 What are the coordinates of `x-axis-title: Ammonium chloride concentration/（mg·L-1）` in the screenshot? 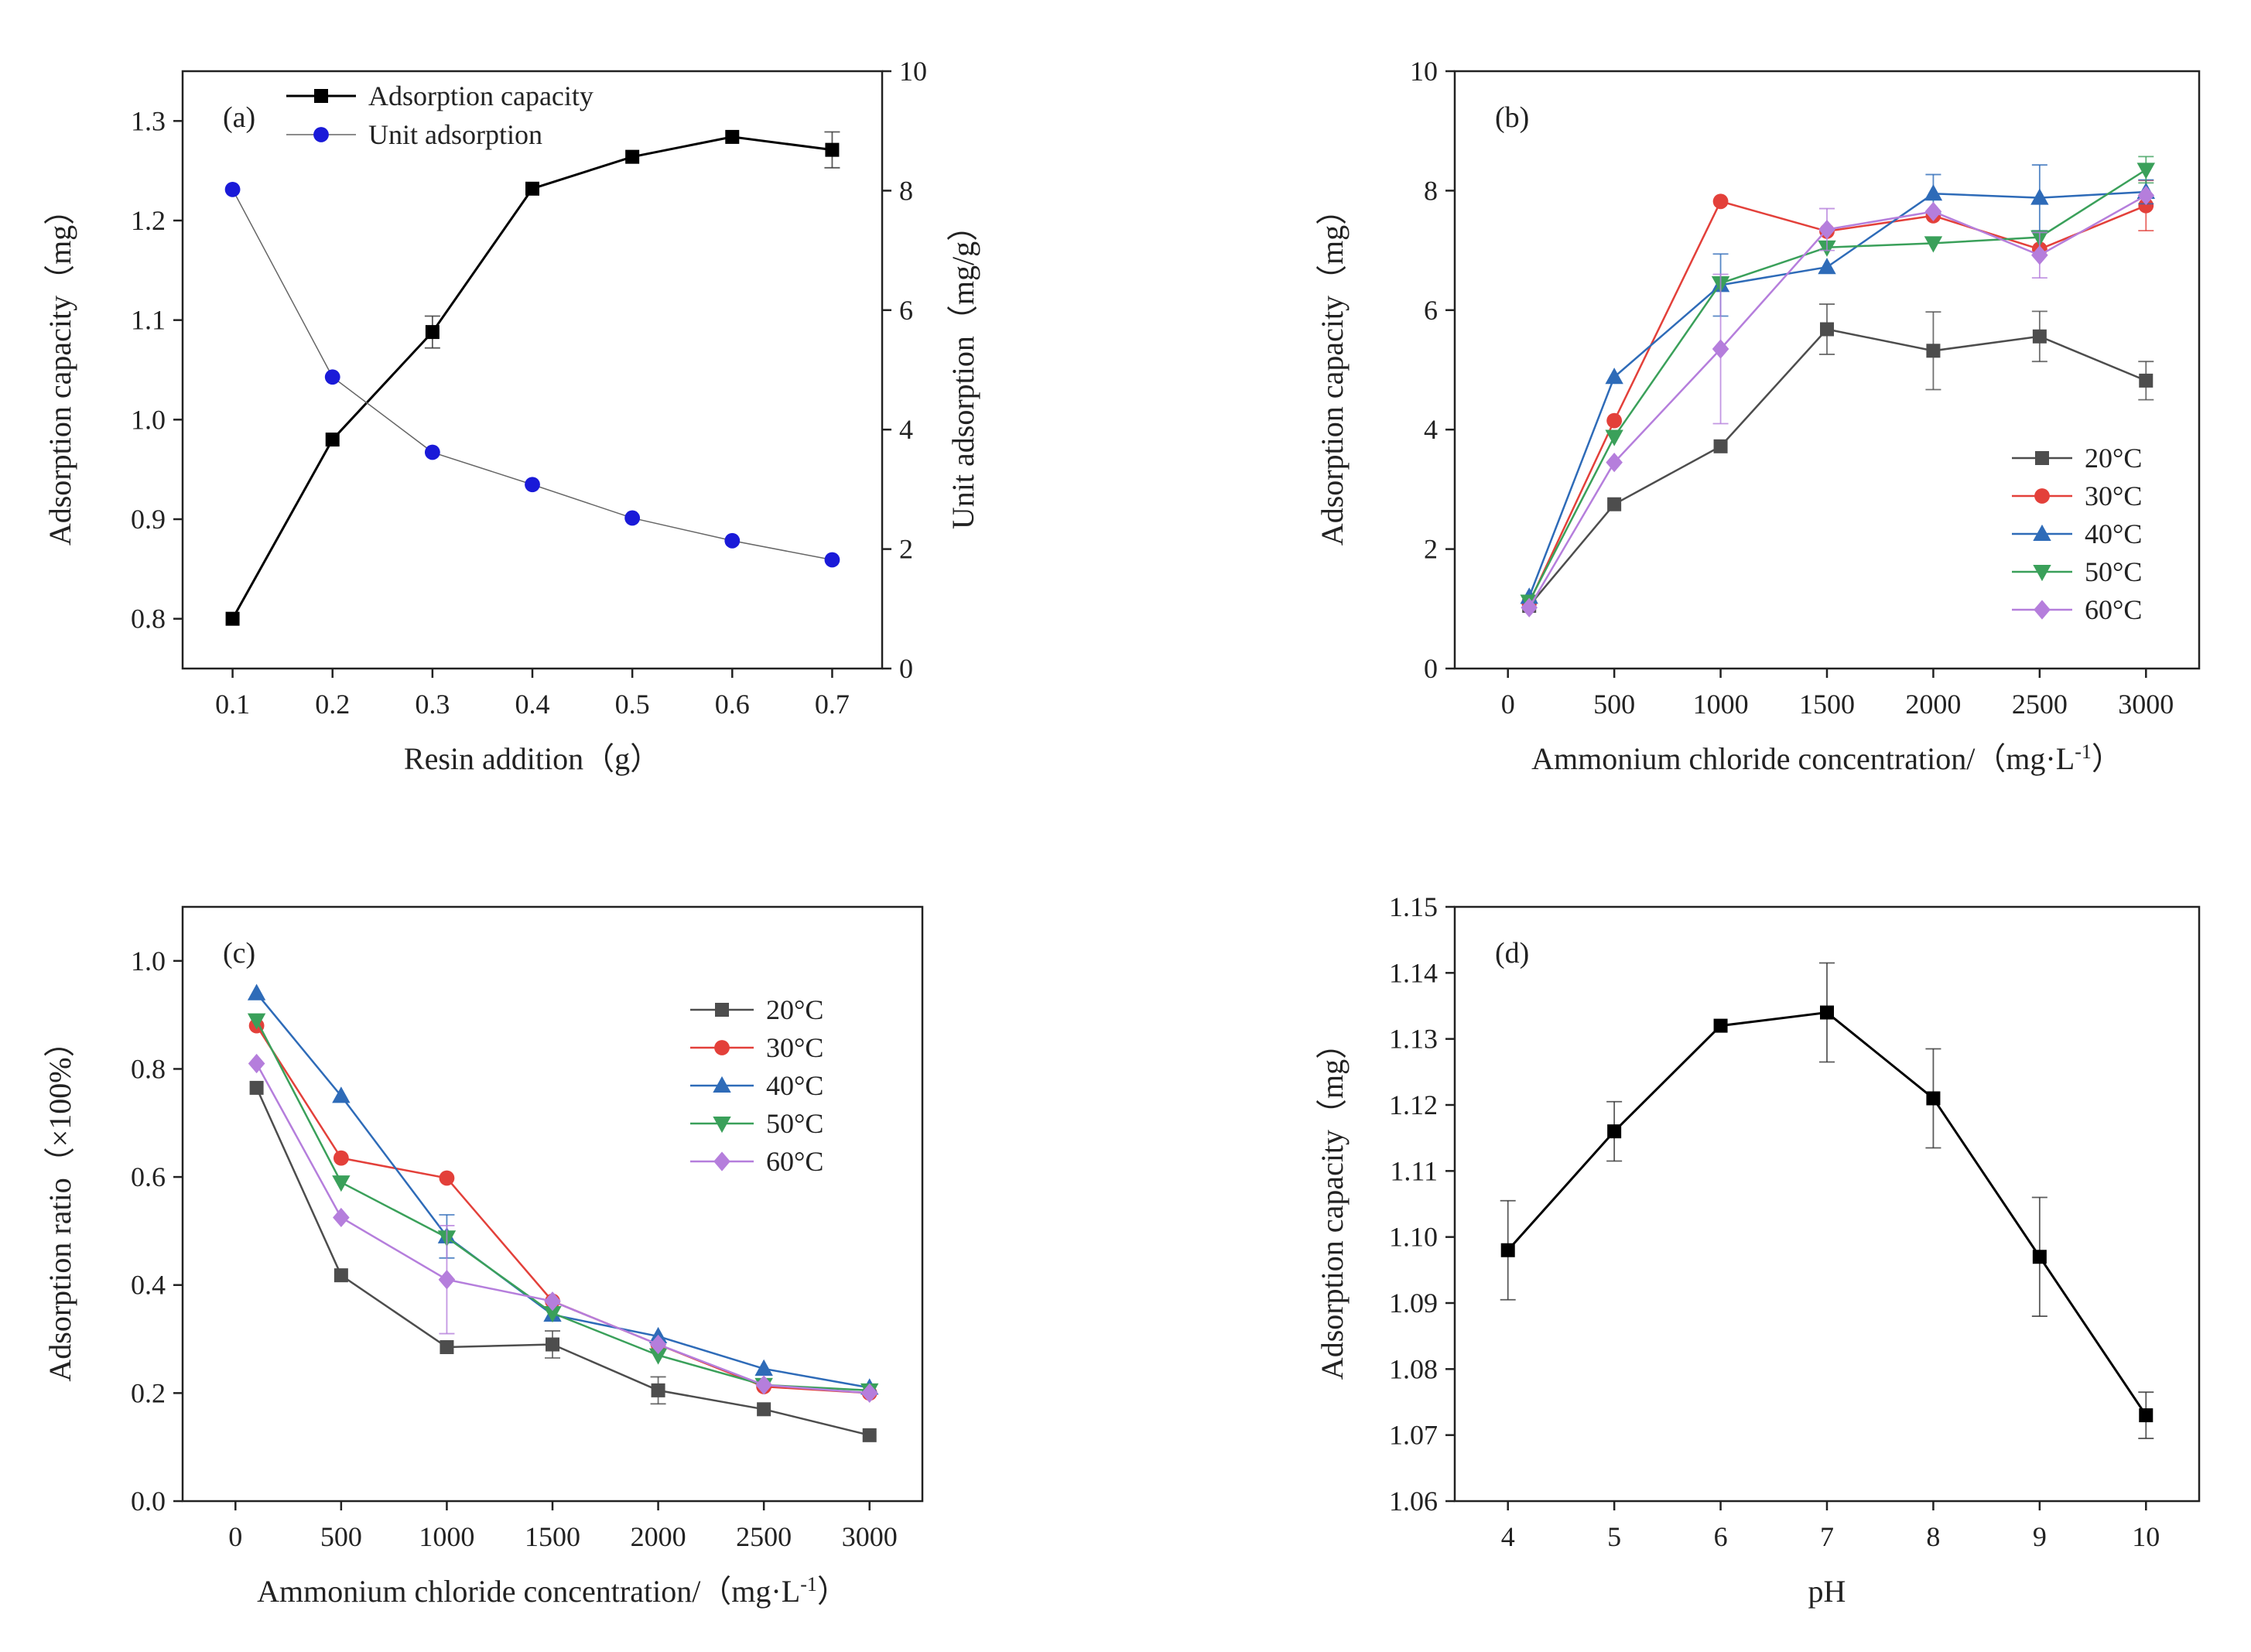 It's located at (552, 1591).